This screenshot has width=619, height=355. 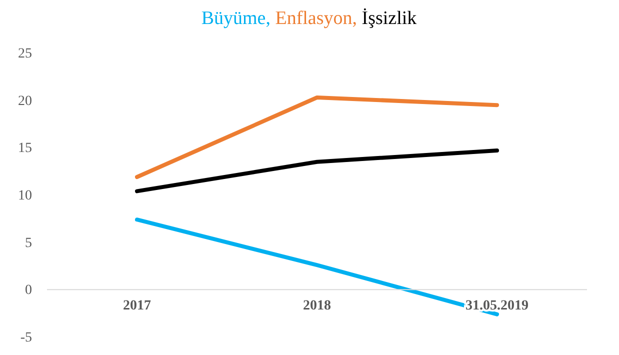 What do you see at coordinates (25, 101) in the screenshot?
I see `y-tick-label: 20` at bounding box center [25, 101].